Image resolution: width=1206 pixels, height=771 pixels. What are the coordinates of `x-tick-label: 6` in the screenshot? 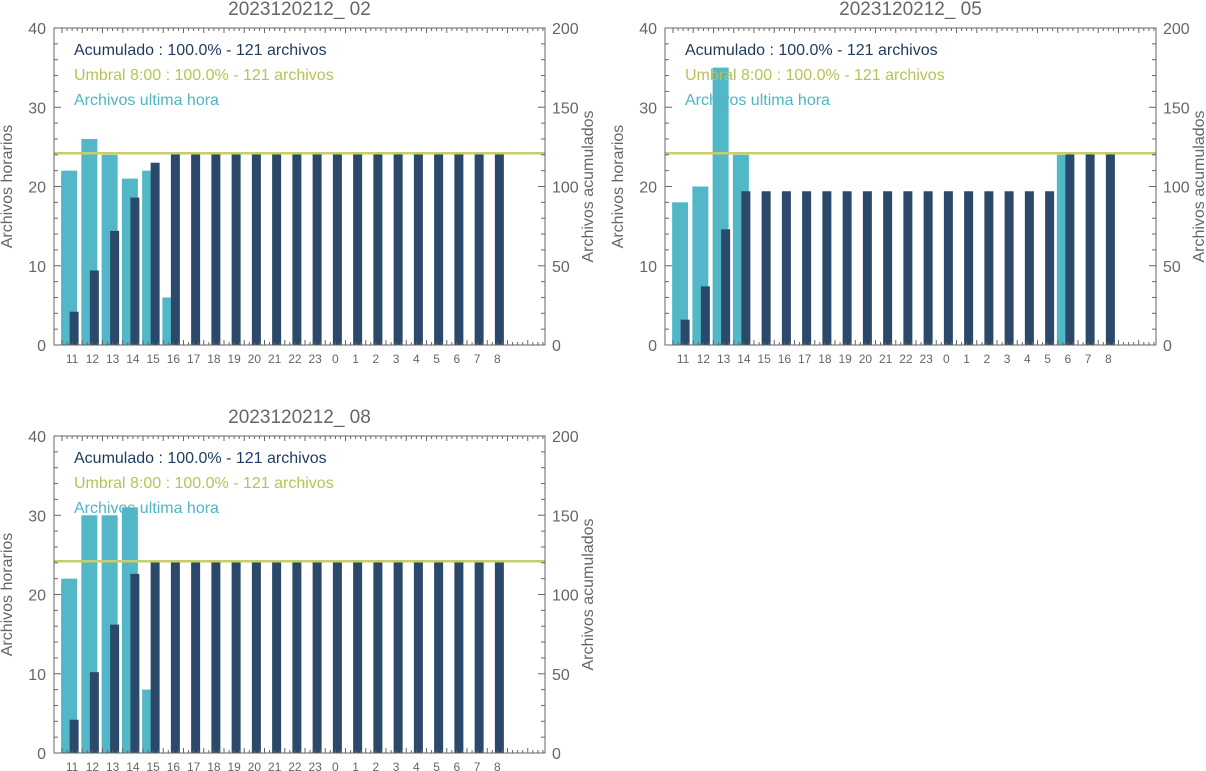 It's located at (457, 359).